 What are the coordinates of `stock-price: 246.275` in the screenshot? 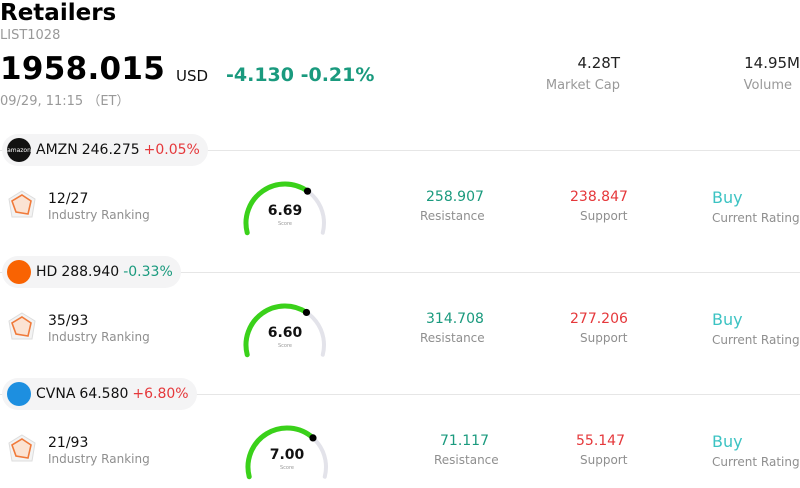 It's located at (110, 150).